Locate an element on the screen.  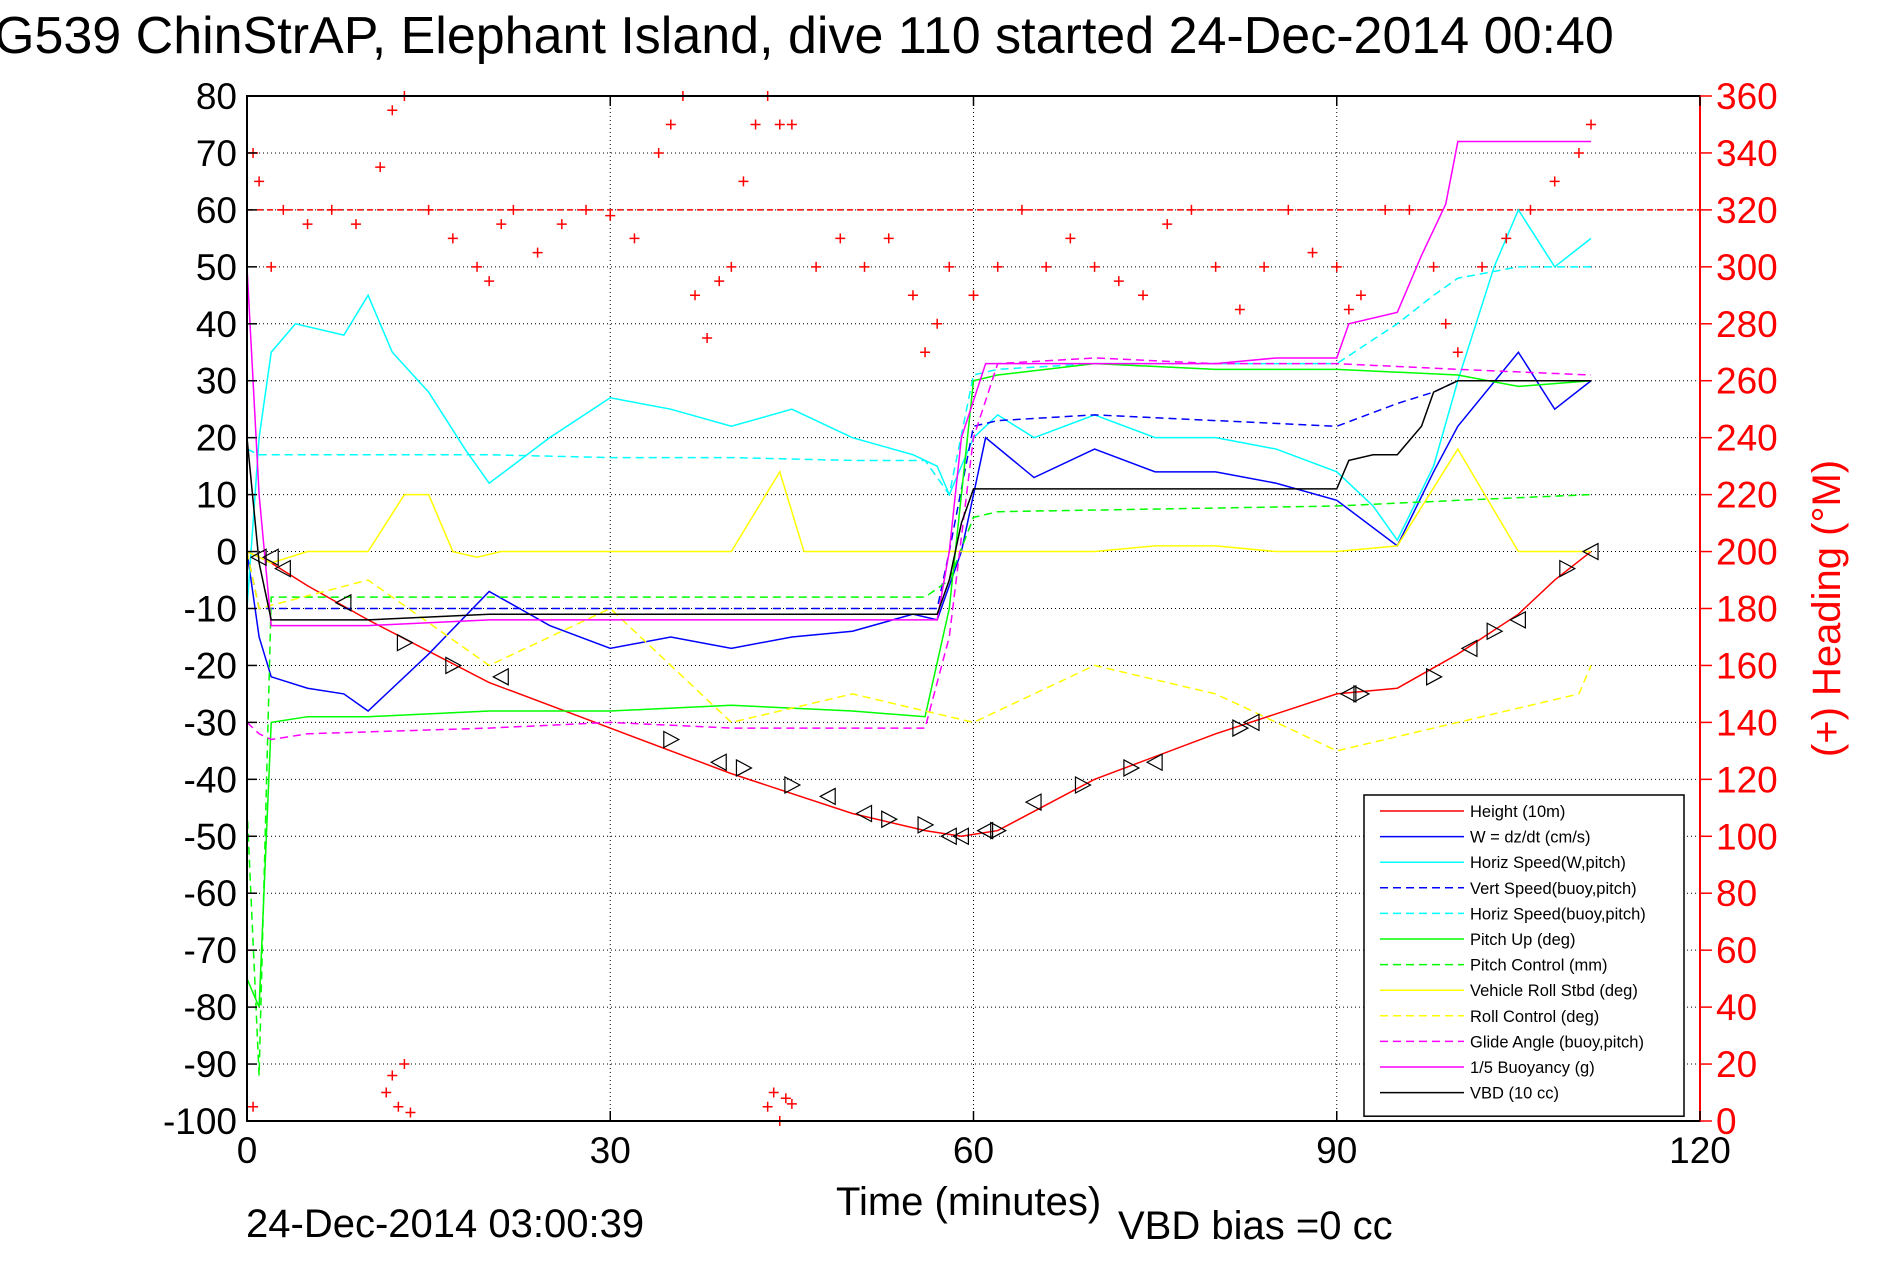
y2-tick-label: 0 is located at coordinates (1726, 1121).